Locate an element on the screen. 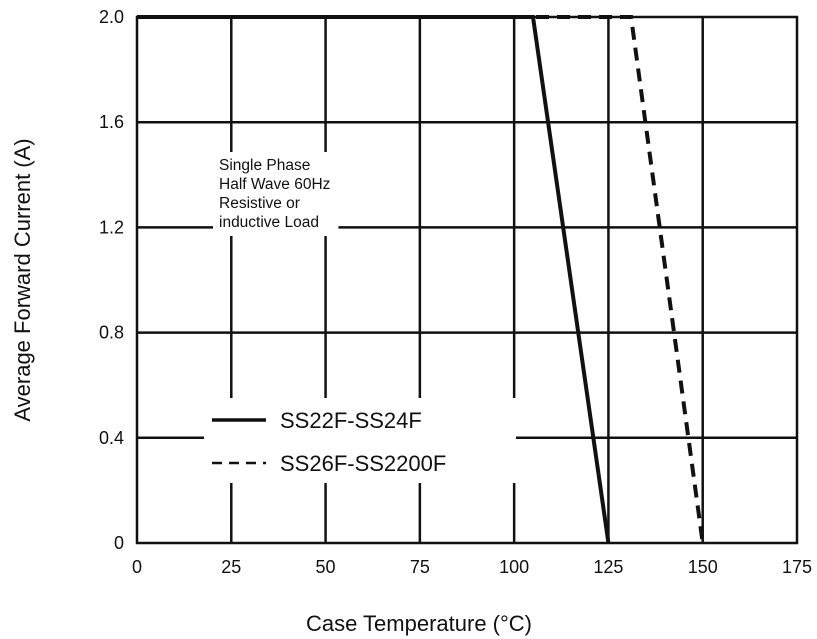  x-tick-label: 25 is located at coordinates (231, 567).